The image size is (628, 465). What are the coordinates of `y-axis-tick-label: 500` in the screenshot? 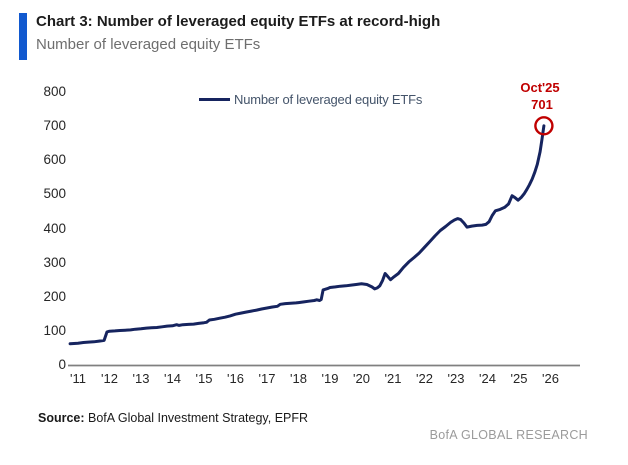 It's located at (54, 194).